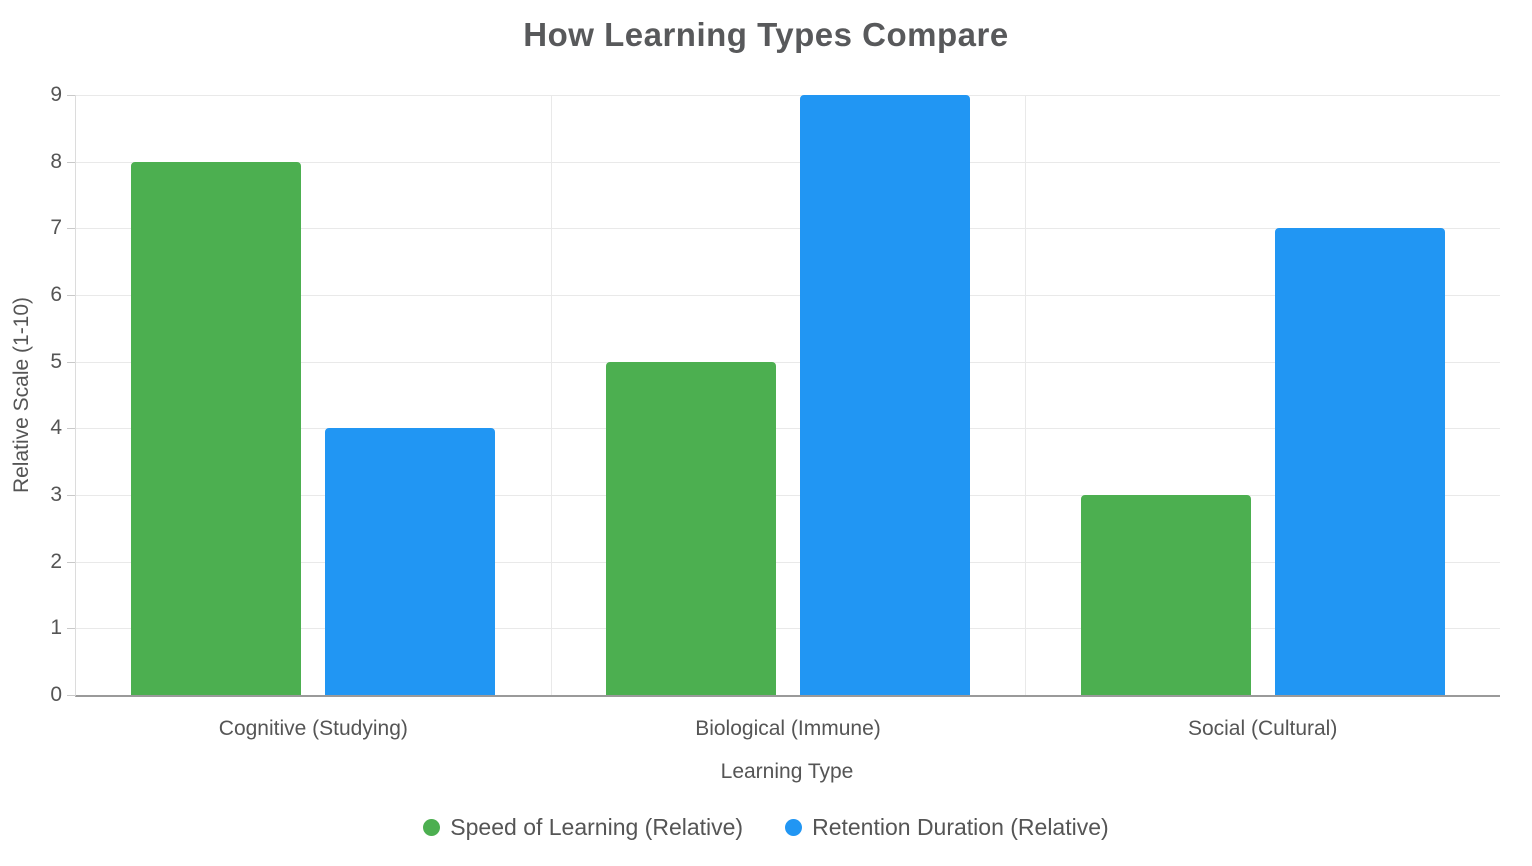 The width and height of the screenshot is (1532, 866). Describe the element at coordinates (56, 294) in the screenshot. I see `y-tick-label: 6` at that location.